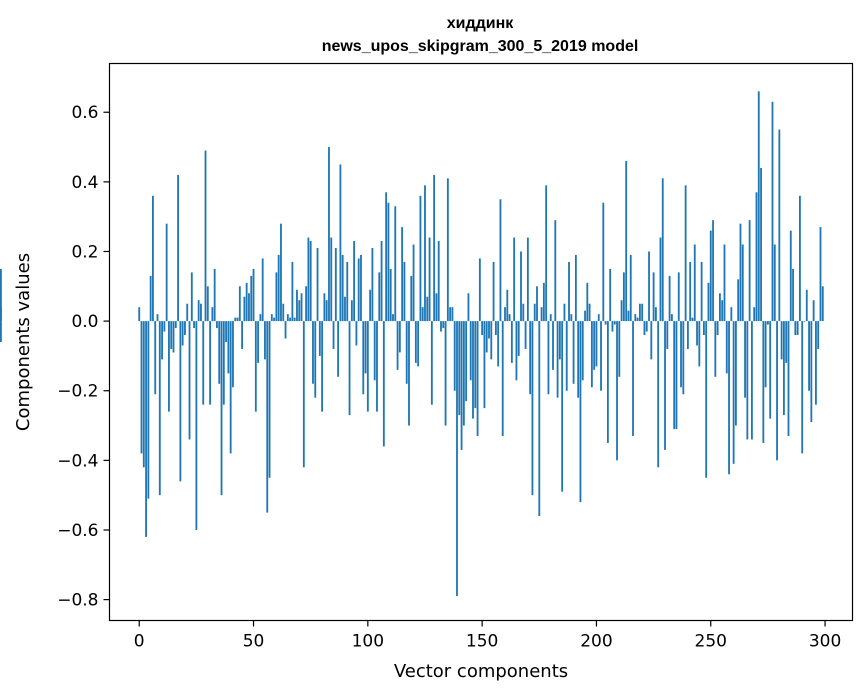 This screenshot has height=696, width=867. What do you see at coordinates (596, 642) in the screenshot?
I see `x-tick-label: 200` at bounding box center [596, 642].